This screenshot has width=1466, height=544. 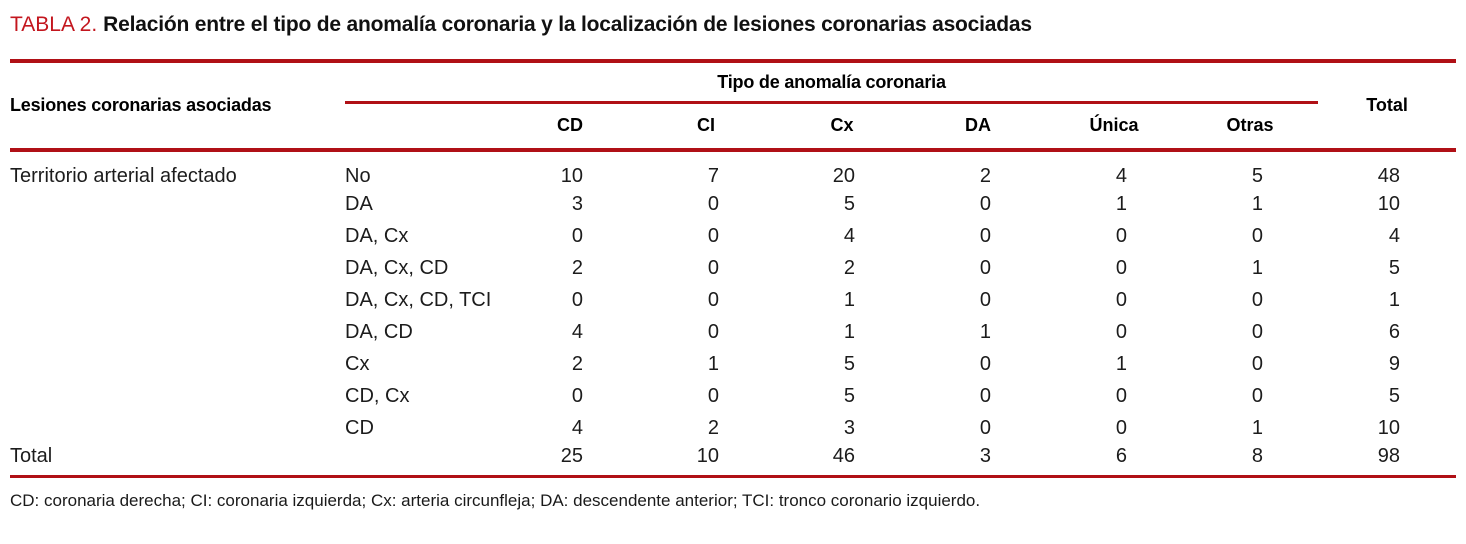 I want to click on table-row: Cx 2 1 5 0 1 0 9, so click(x=733, y=364).